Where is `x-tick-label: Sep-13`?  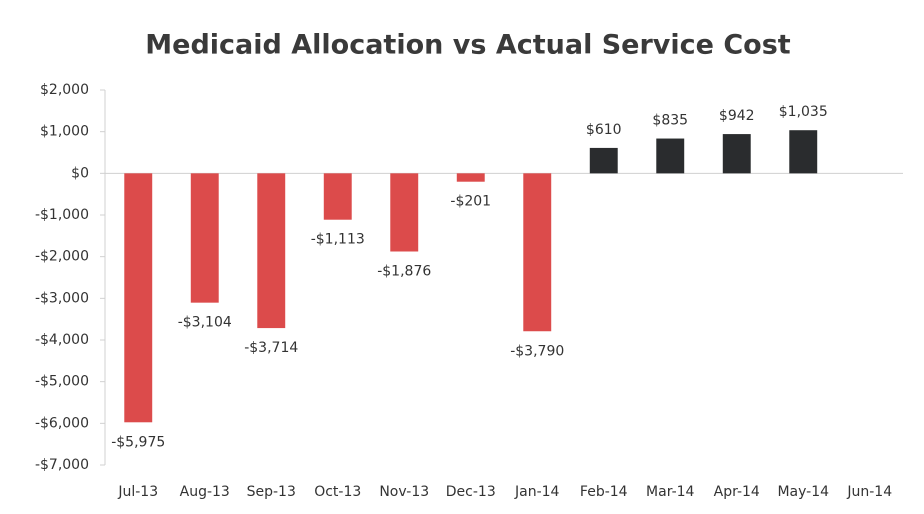 x-tick-label: Sep-13 is located at coordinates (271, 492).